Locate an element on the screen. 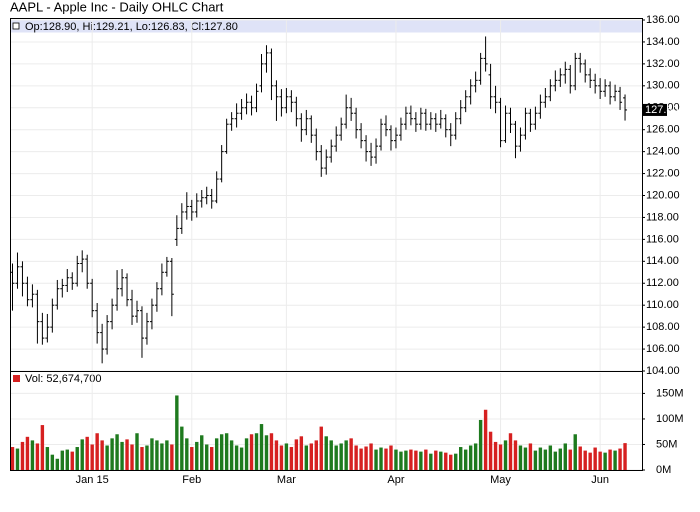 Image resolution: width=700 pixels, height=512 pixels. y-tick-label: 110.00 is located at coordinates (662, 305).